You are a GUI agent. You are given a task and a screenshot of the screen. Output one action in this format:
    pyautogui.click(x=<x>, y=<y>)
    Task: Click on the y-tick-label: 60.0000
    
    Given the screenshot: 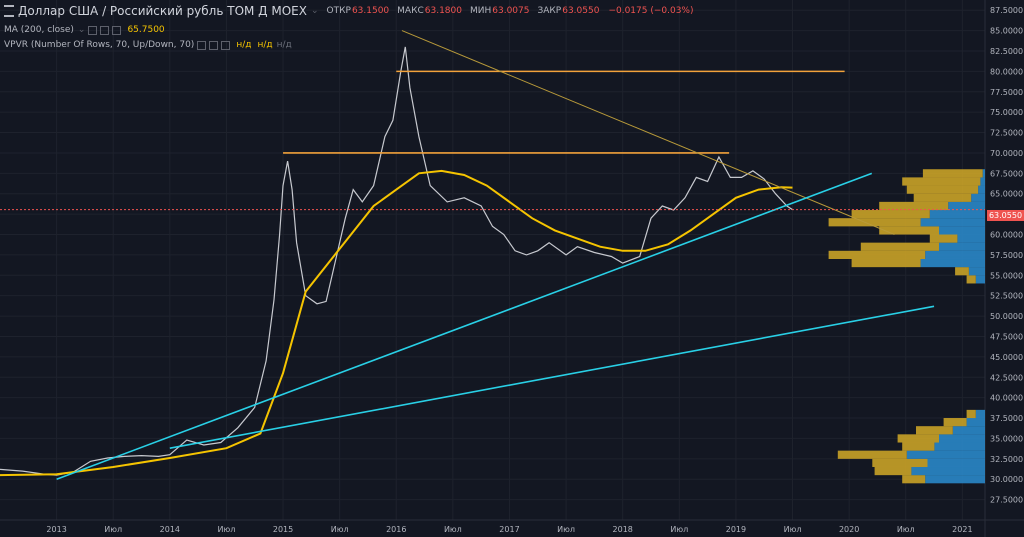 What is the action you would take?
    pyautogui.click(x=1006, y=235)
    